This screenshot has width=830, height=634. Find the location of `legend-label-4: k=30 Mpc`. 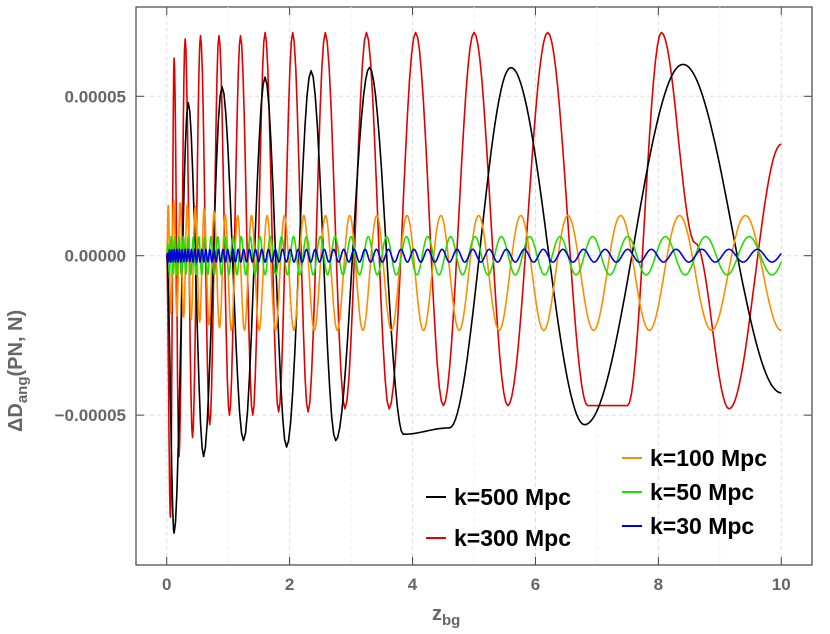

legend-label-4: k=30 Mpc is located at coordinates (702, 526).